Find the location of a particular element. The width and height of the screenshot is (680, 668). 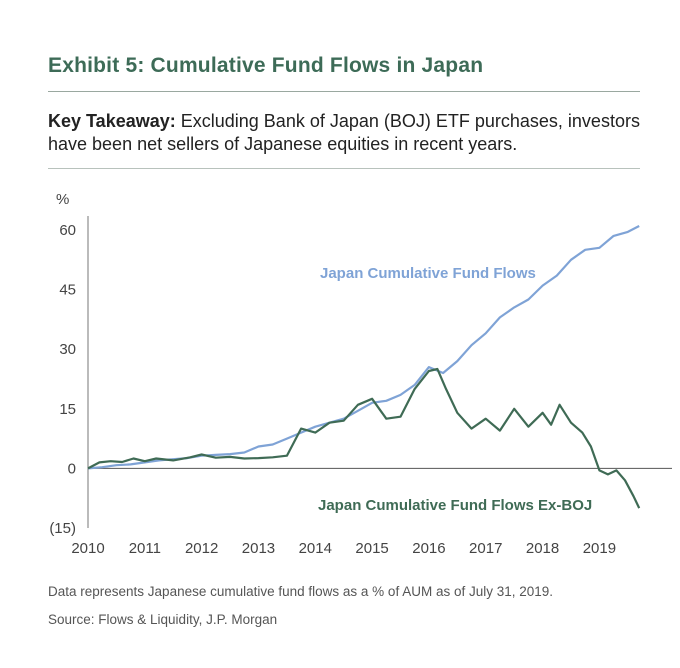

x-tick-label: 2010 is located at coordinates (87, 548).